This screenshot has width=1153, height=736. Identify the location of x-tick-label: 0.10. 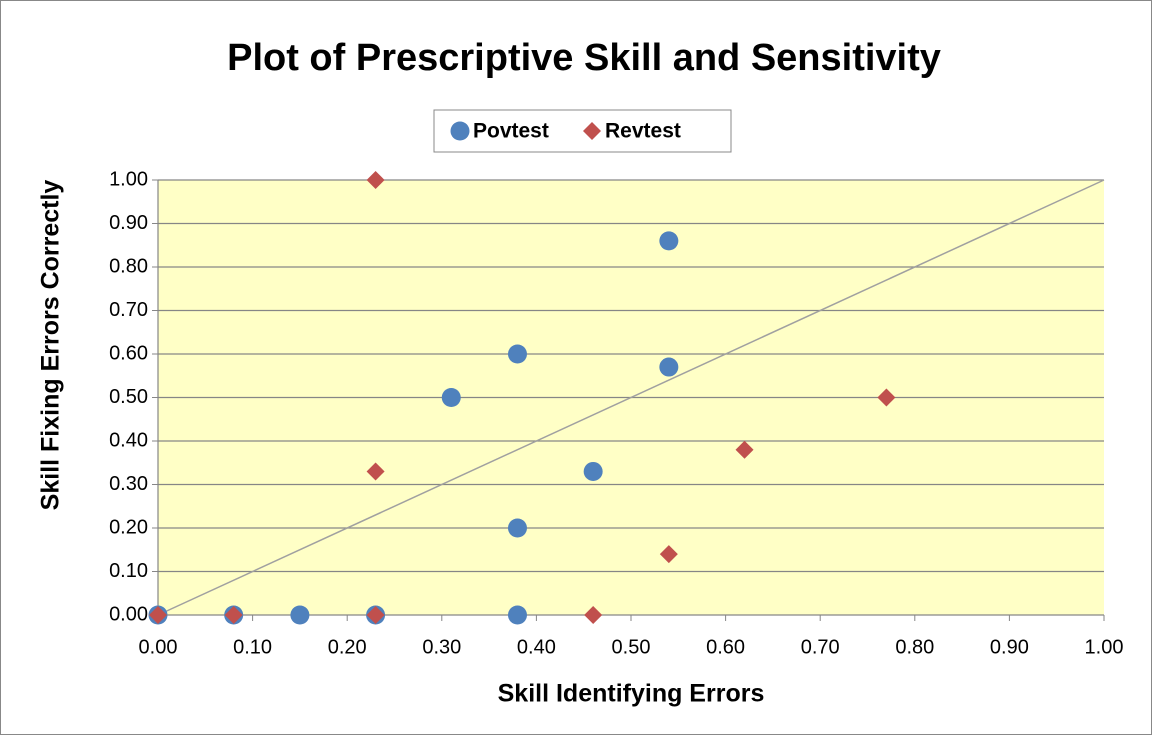
(252, 647).